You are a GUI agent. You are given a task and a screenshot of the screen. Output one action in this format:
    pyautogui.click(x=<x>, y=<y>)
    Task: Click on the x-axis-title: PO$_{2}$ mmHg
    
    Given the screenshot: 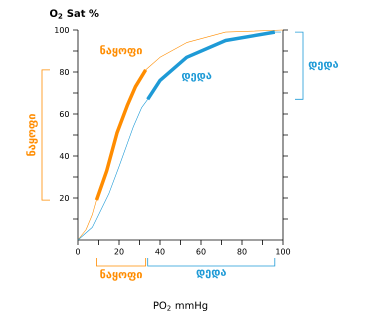 What is the action you would take?
    pyautogui.click(x=181, y=306)
    